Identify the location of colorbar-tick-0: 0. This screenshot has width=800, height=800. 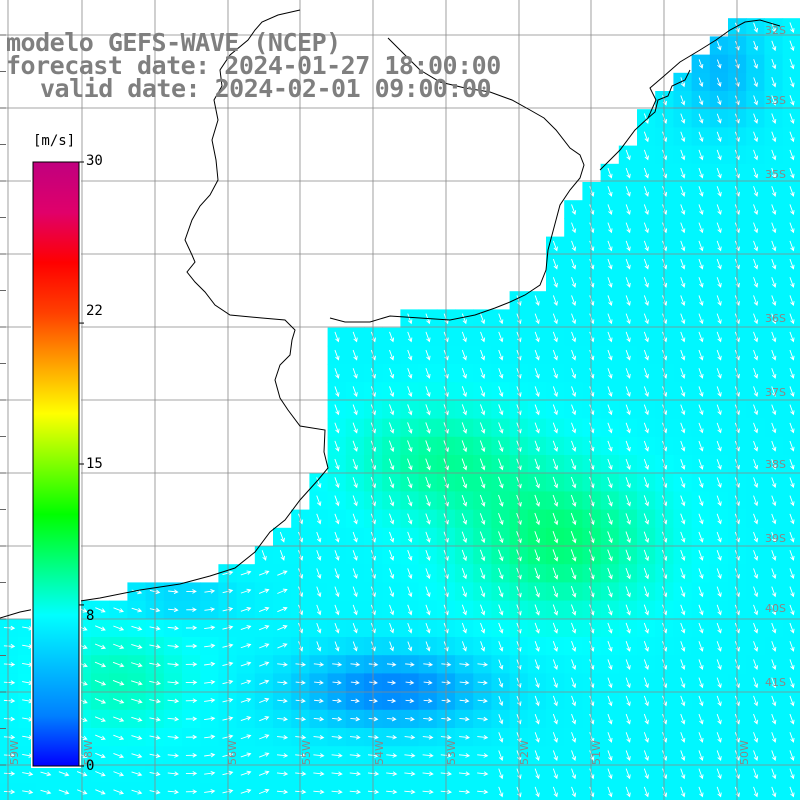
(90, 766).